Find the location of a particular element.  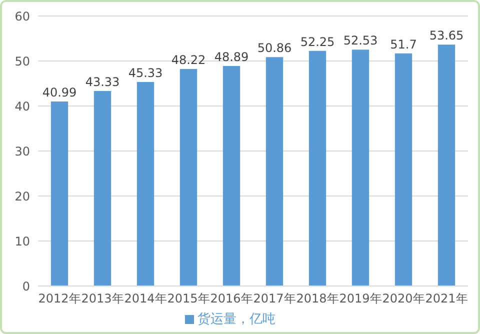

x-tick-label: 2017年 is located at coordinates (274, 299).